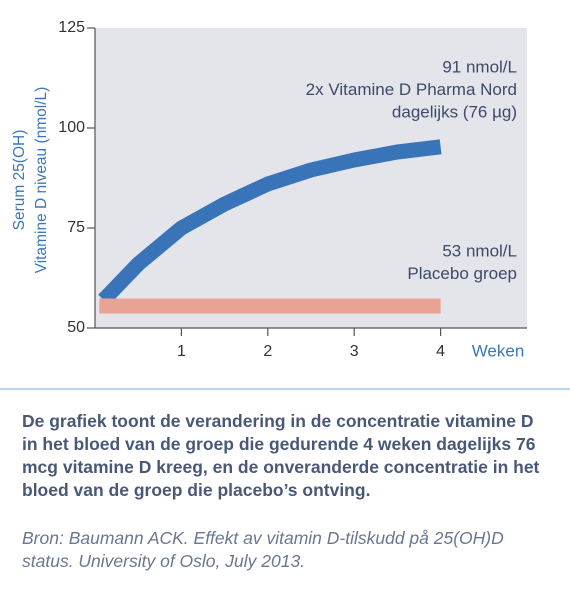  I want to click on annotation: dagelijks (76 µg), so click(454, 111).